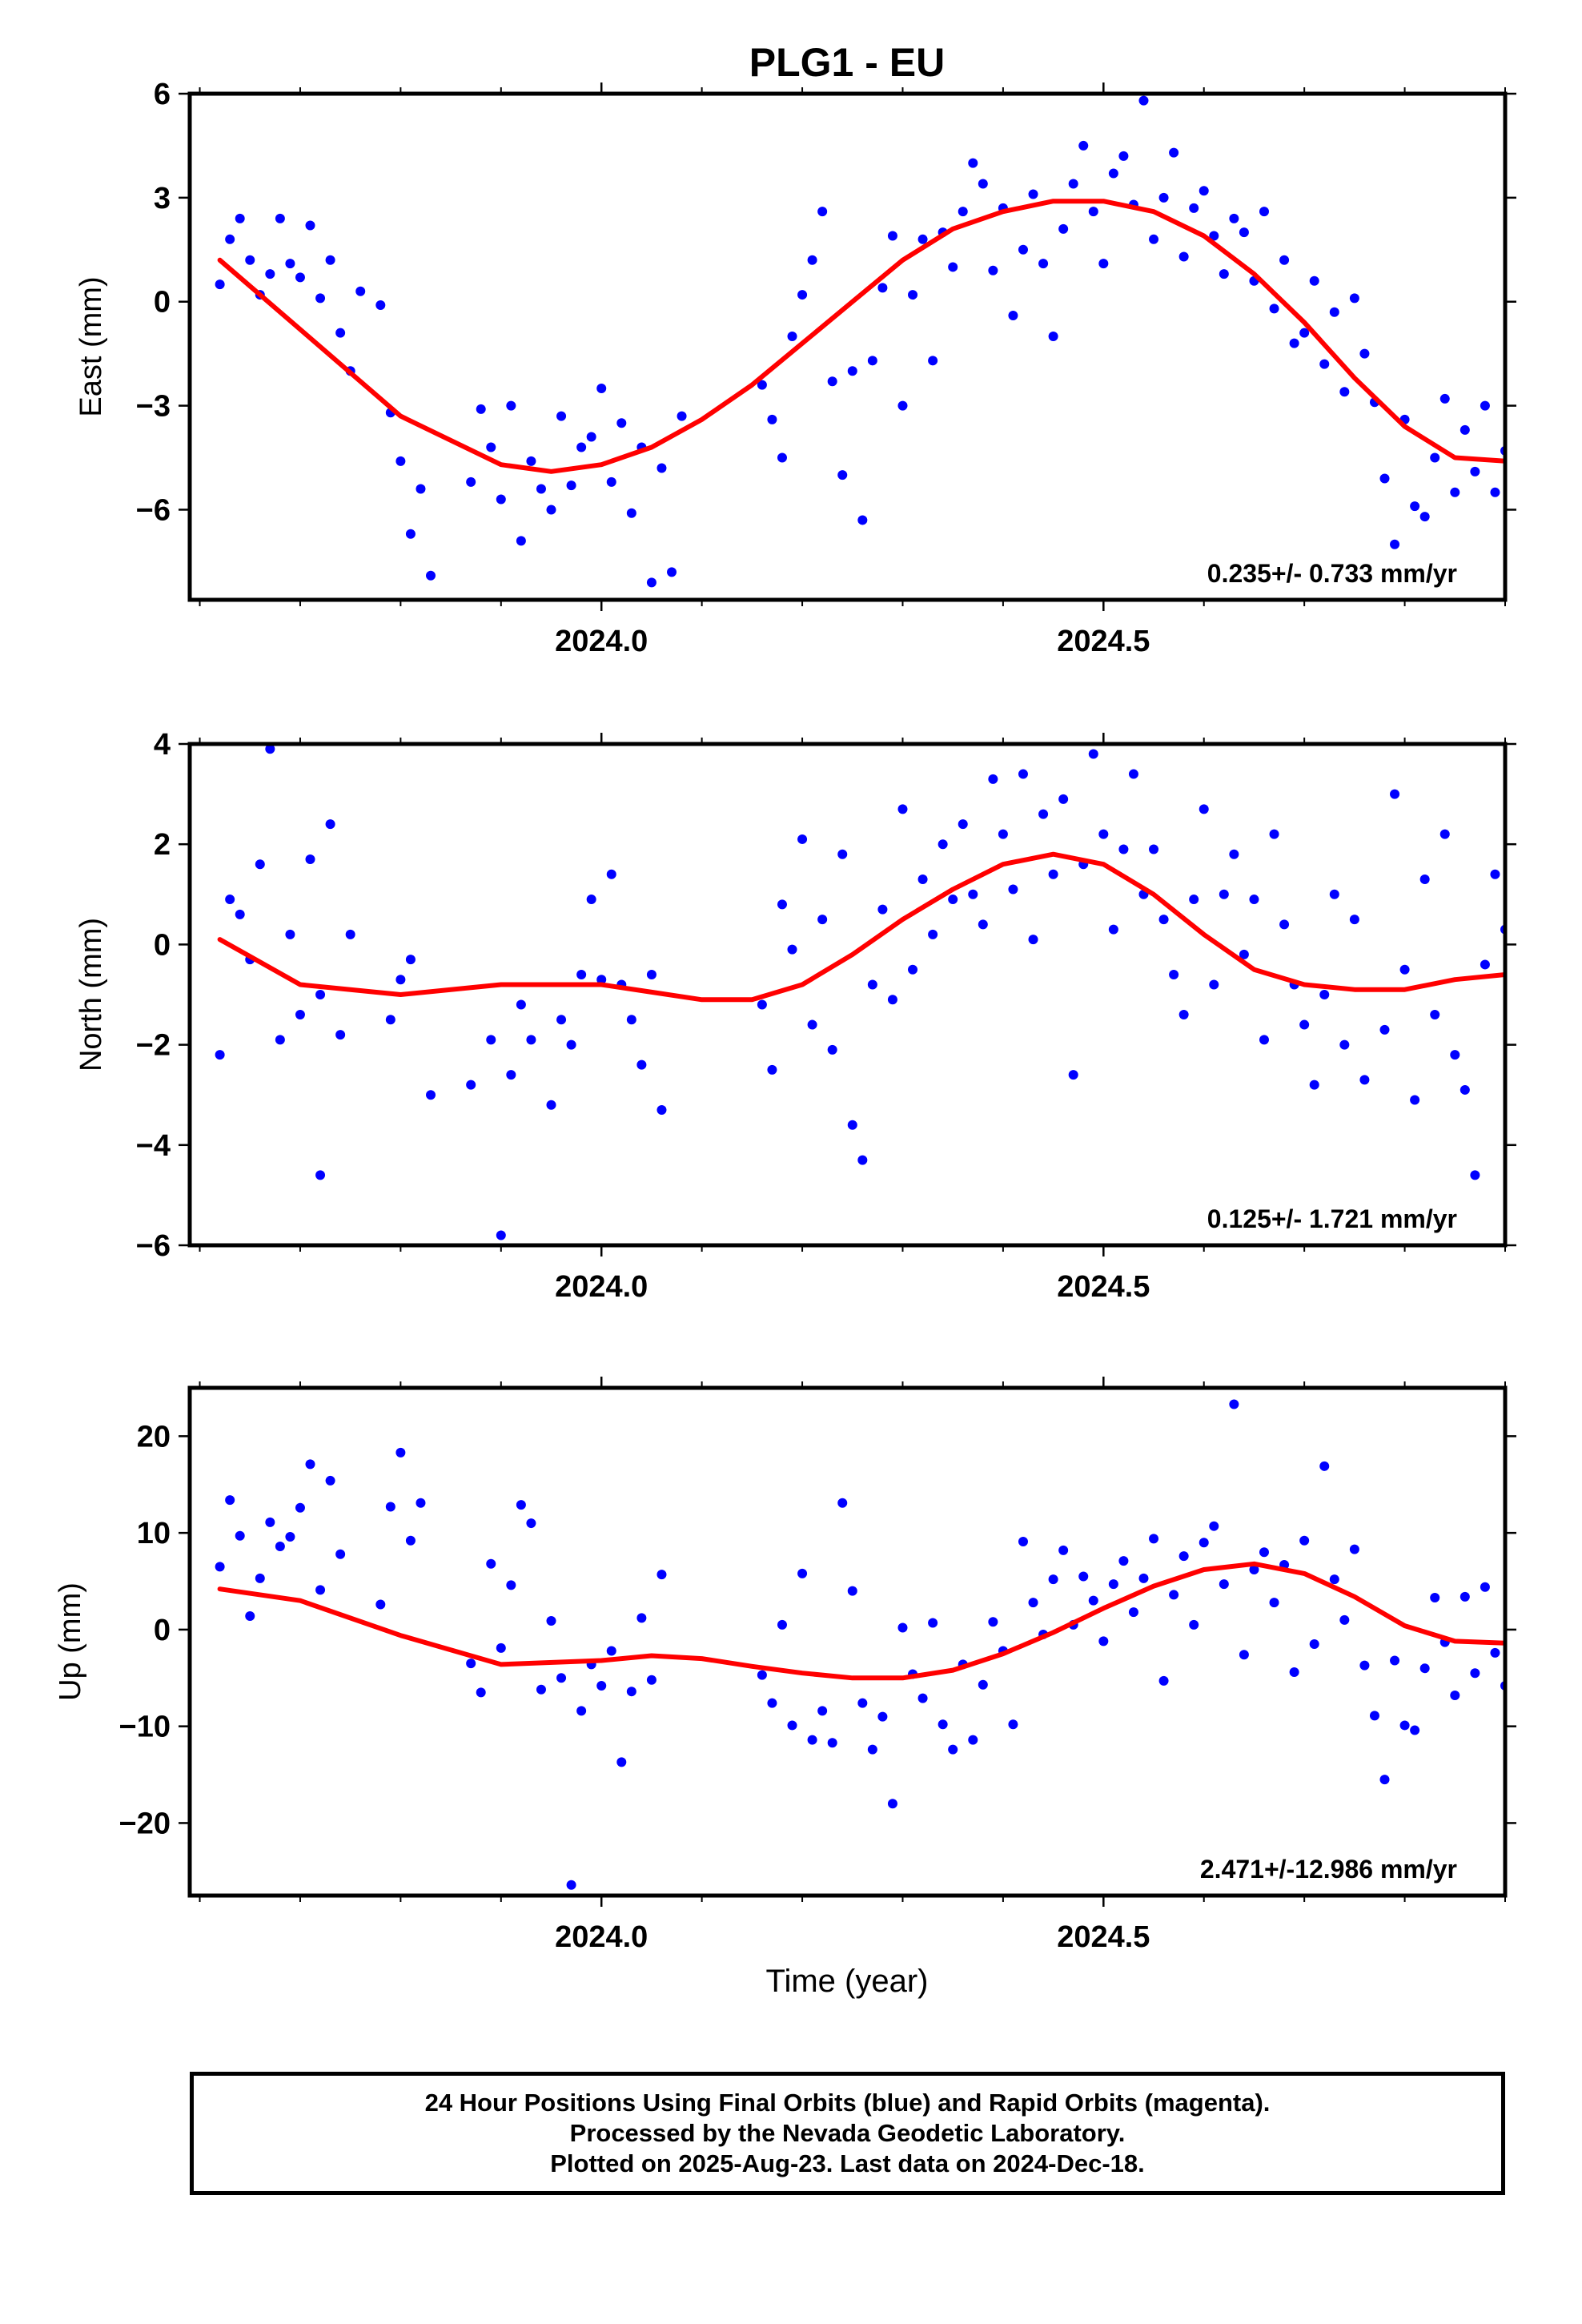  What do you see at coordinates (91, 995) in the screenshot?
I see `y-axis-label: North (mm)` at bounding box center [91, 995].